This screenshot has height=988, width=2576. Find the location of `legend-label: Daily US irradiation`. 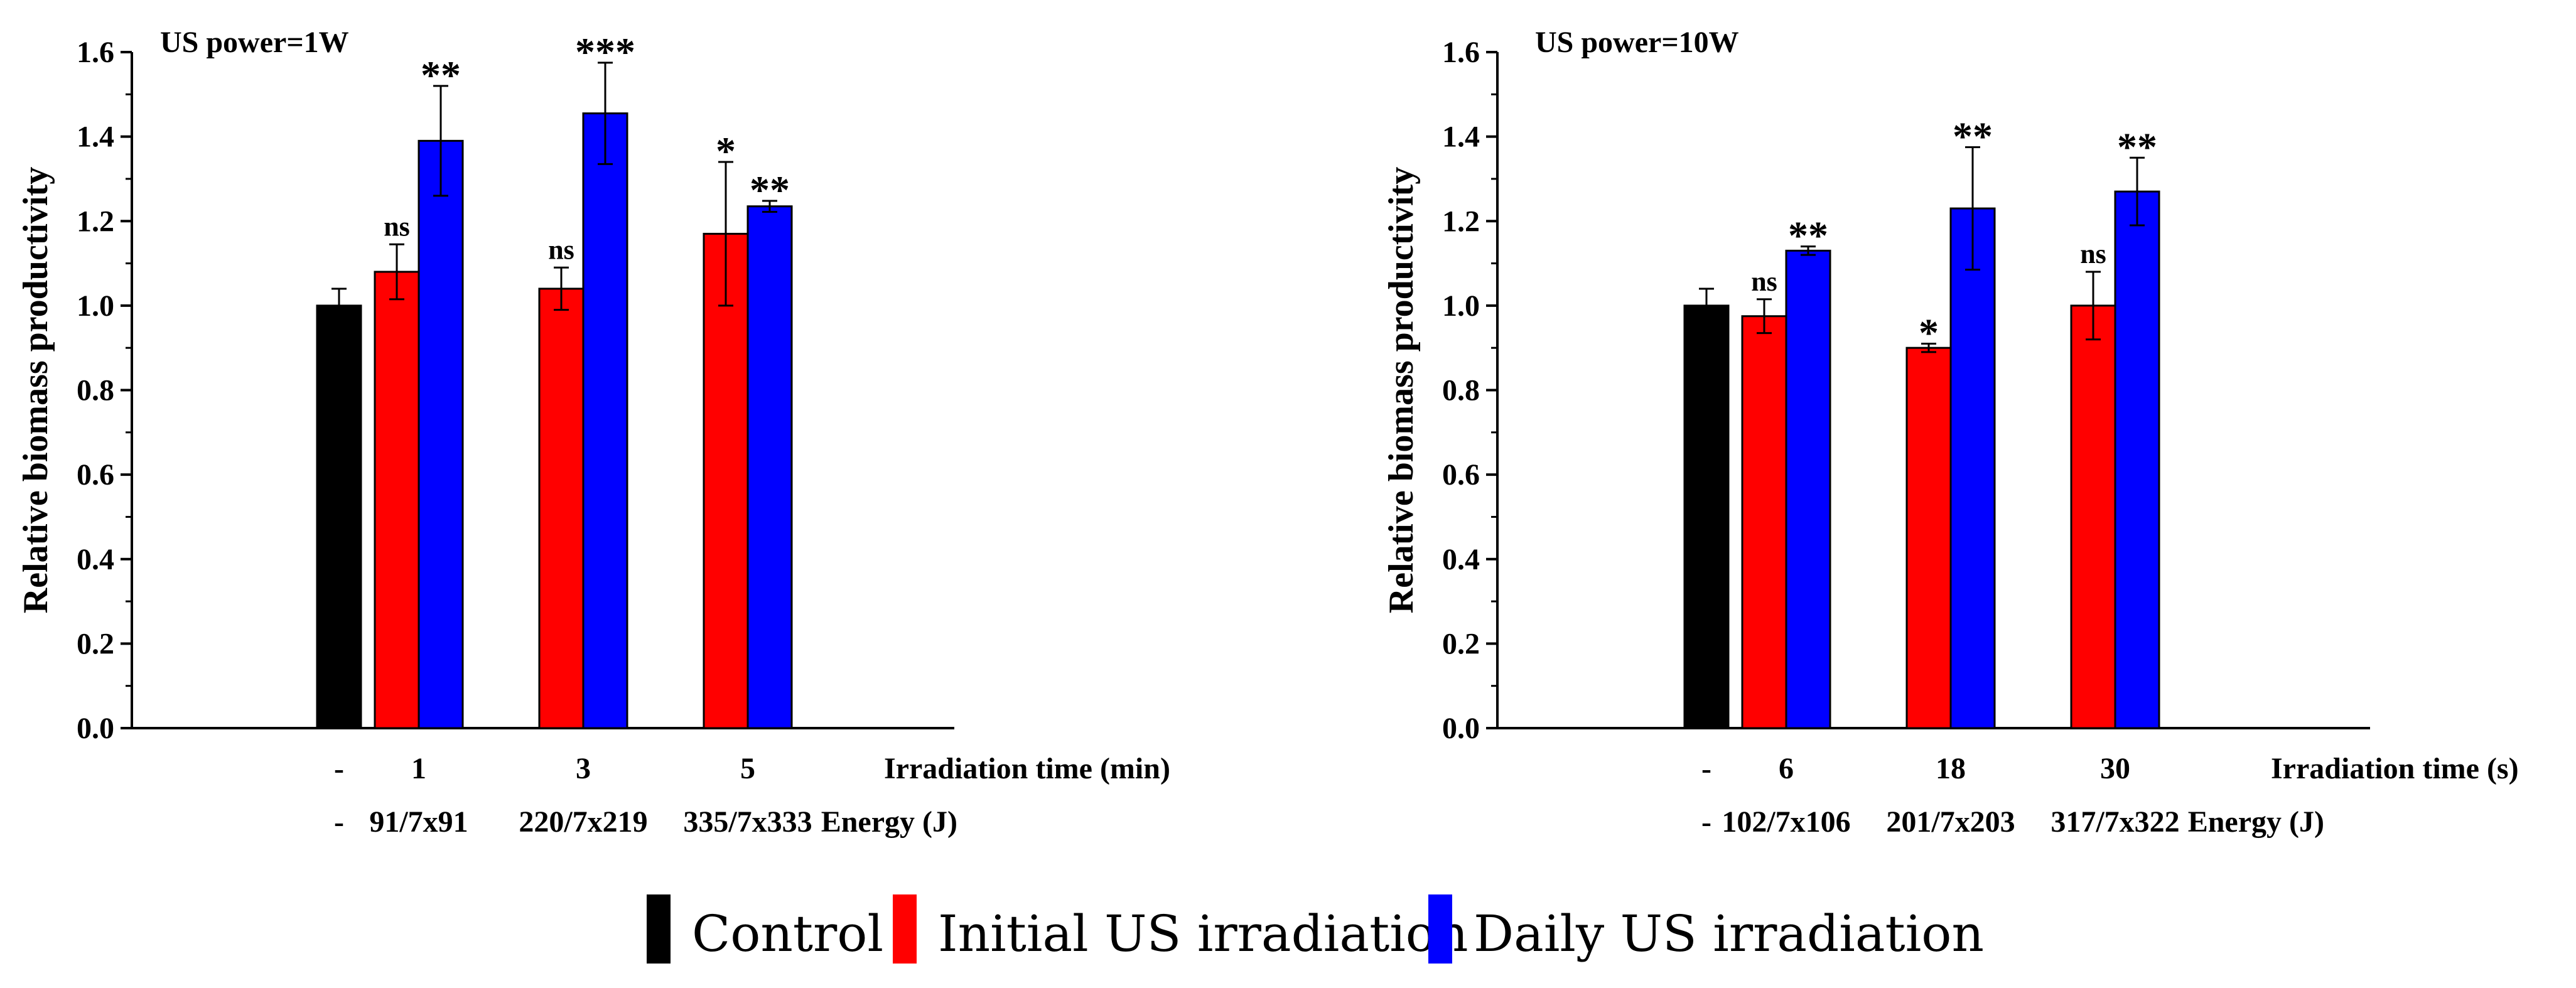

legend-label: Daily US irradiation is located at coordinates (1729, 934).